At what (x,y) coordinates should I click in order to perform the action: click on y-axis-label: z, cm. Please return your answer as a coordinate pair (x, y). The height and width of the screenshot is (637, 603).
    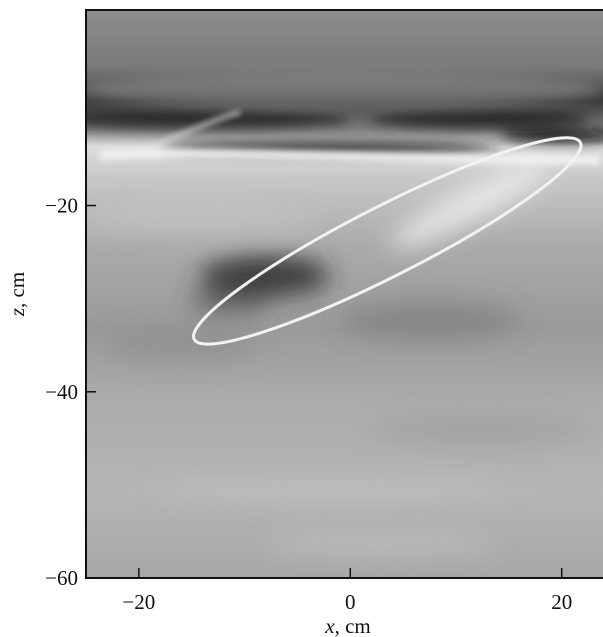
    Looking at the image, I should click on (17, 294).